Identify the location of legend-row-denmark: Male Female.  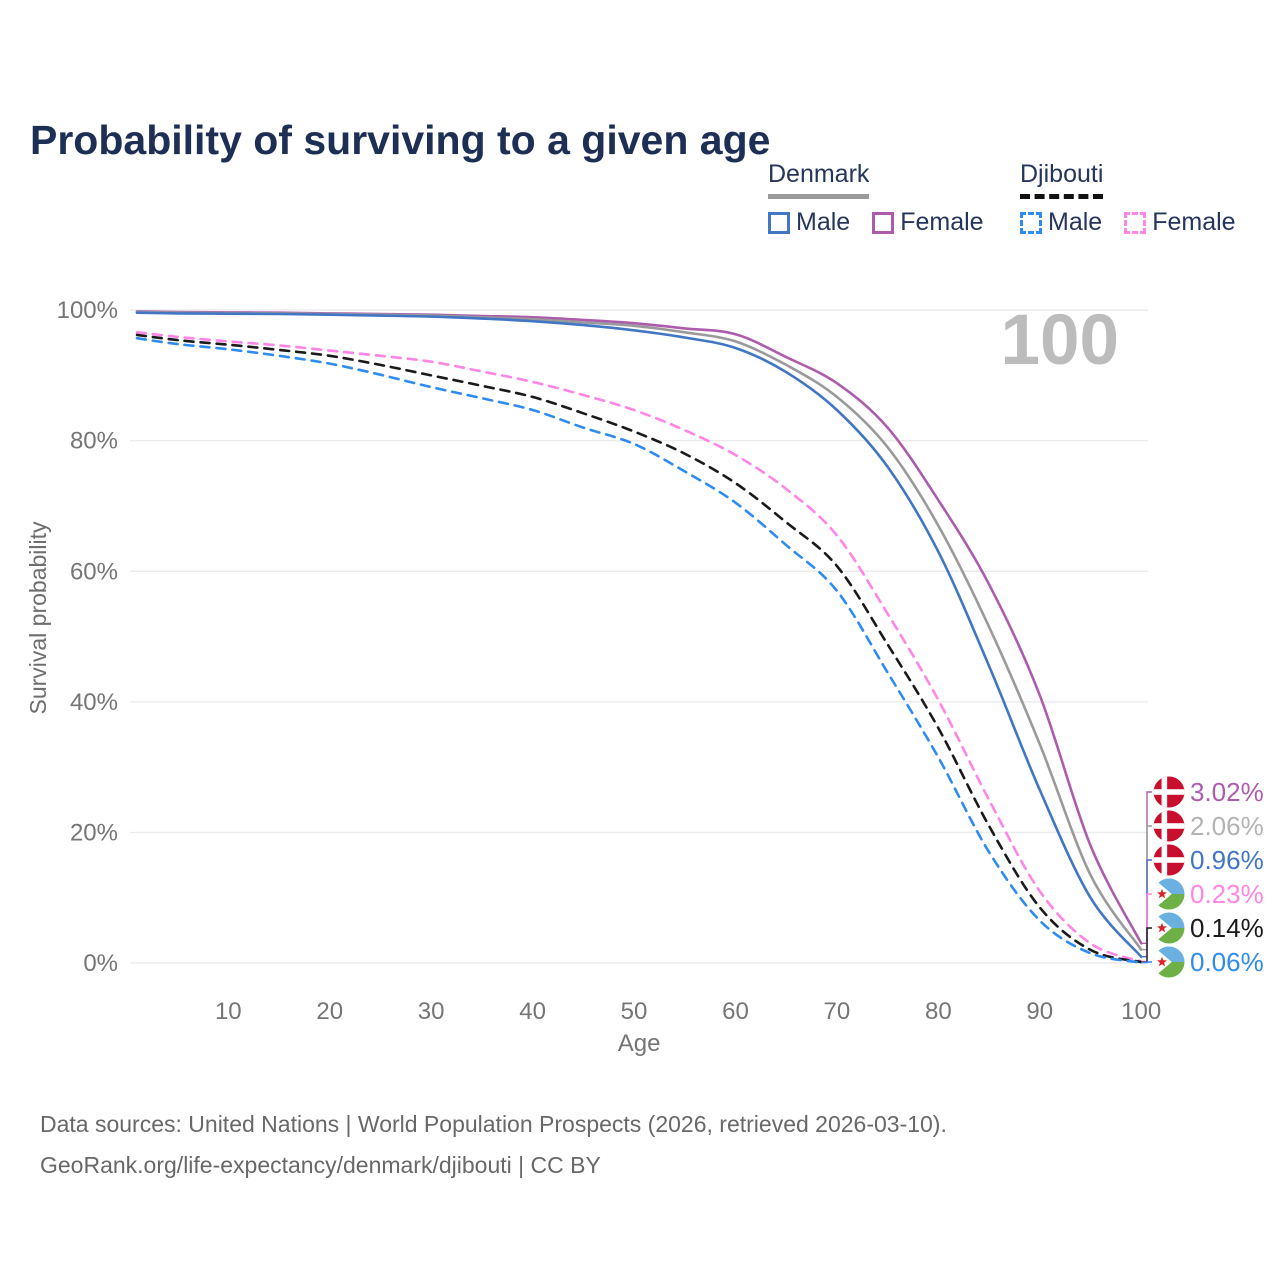
(884, 222).